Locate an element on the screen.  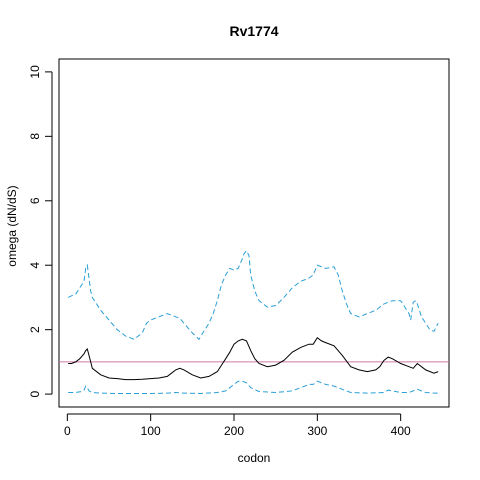
x-axis-label: codon is located at coordinates (254, 458).